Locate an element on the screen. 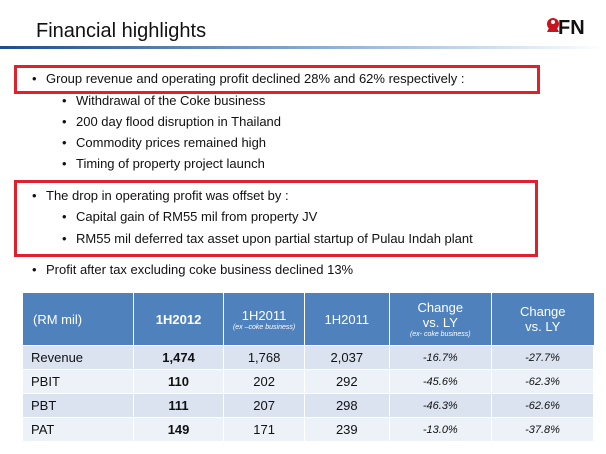  bullet-text: Withdrawal of the Coke business is located at coordinates (171, 100).